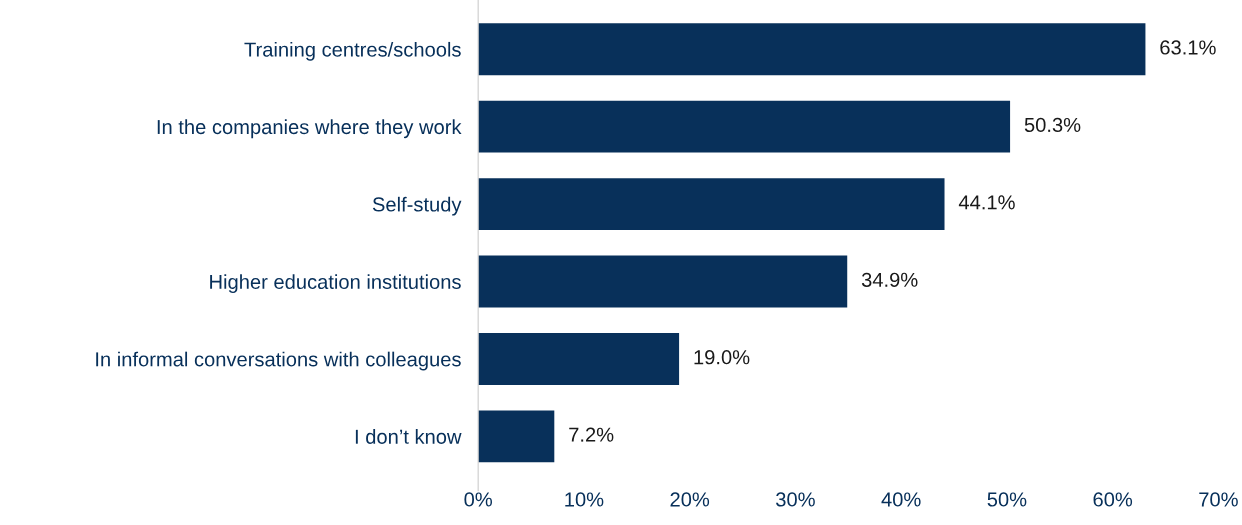  What do you see at coordinates (352, 51) in the screenshot?
I see `y-tick-label: Training centres/schools` at bounding box center [352, 51].